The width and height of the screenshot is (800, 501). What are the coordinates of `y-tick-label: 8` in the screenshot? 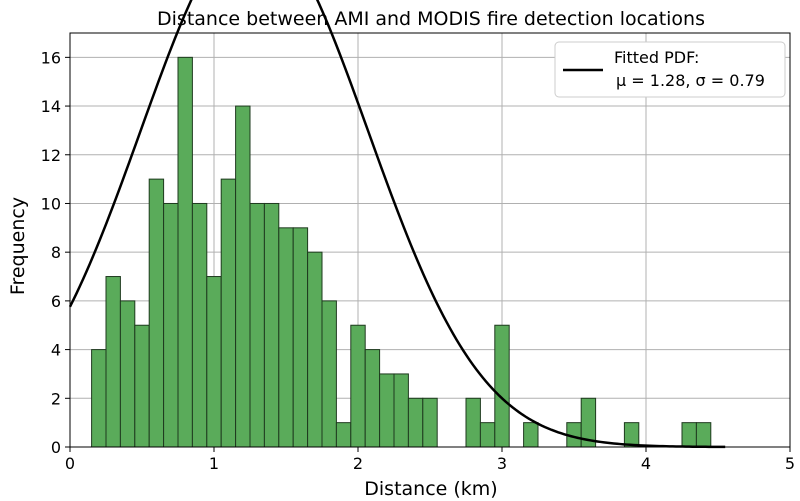 It's located at (56, 252).